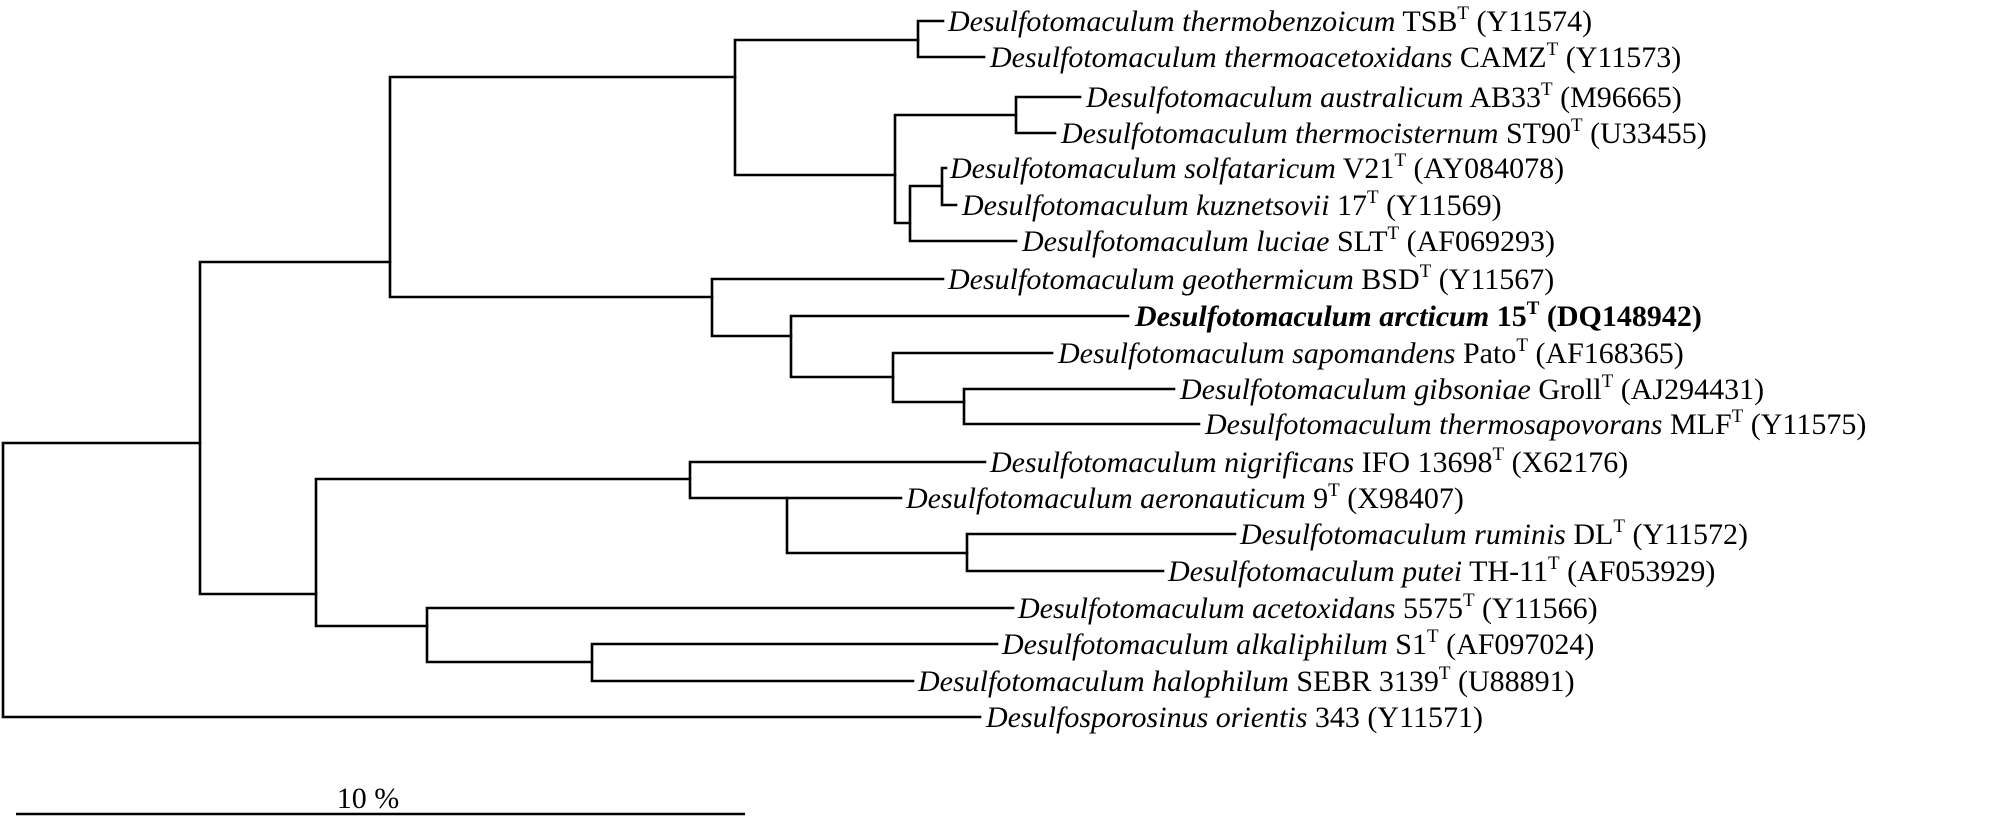 The image size is (2012, 822). Describe the element at coordinates (1530, 21) in the screenshot. I see `accession-number: (Y11574)` at that location.